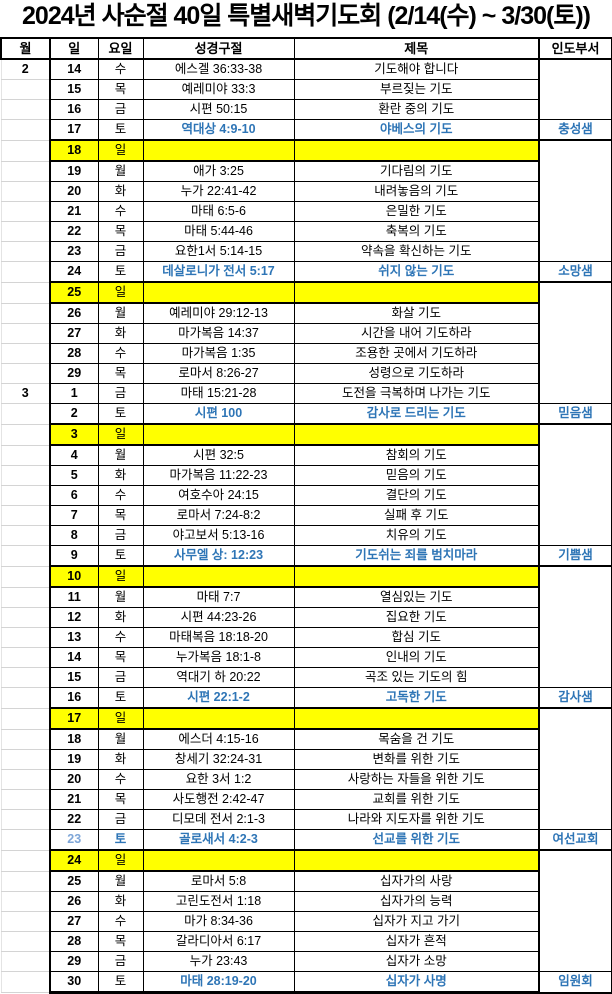 This screenshot has width=612, height=994. Describe the element at coordinates (74, 434) in the screenshot. I see `day-cell: 3` at that location.